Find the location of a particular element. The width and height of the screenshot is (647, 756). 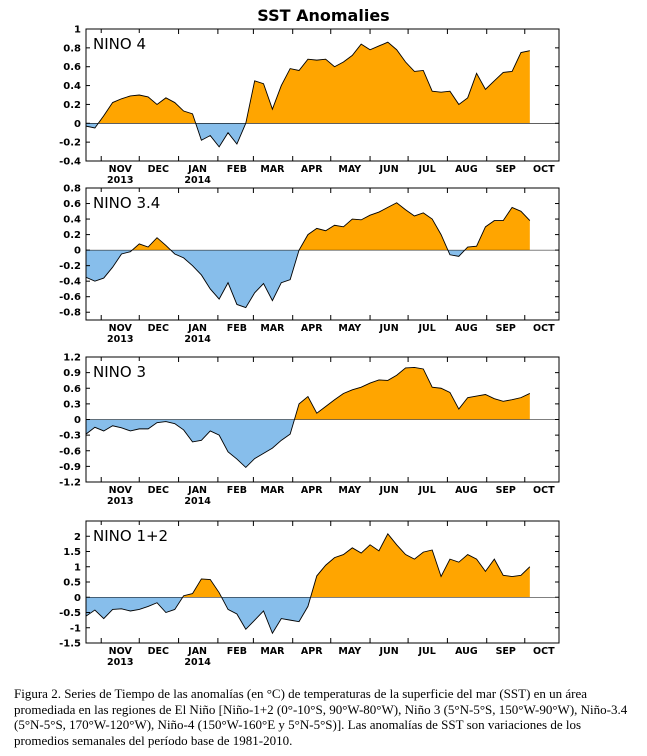

y-tick-label: 0.3 is located at coordinates (72, 404).